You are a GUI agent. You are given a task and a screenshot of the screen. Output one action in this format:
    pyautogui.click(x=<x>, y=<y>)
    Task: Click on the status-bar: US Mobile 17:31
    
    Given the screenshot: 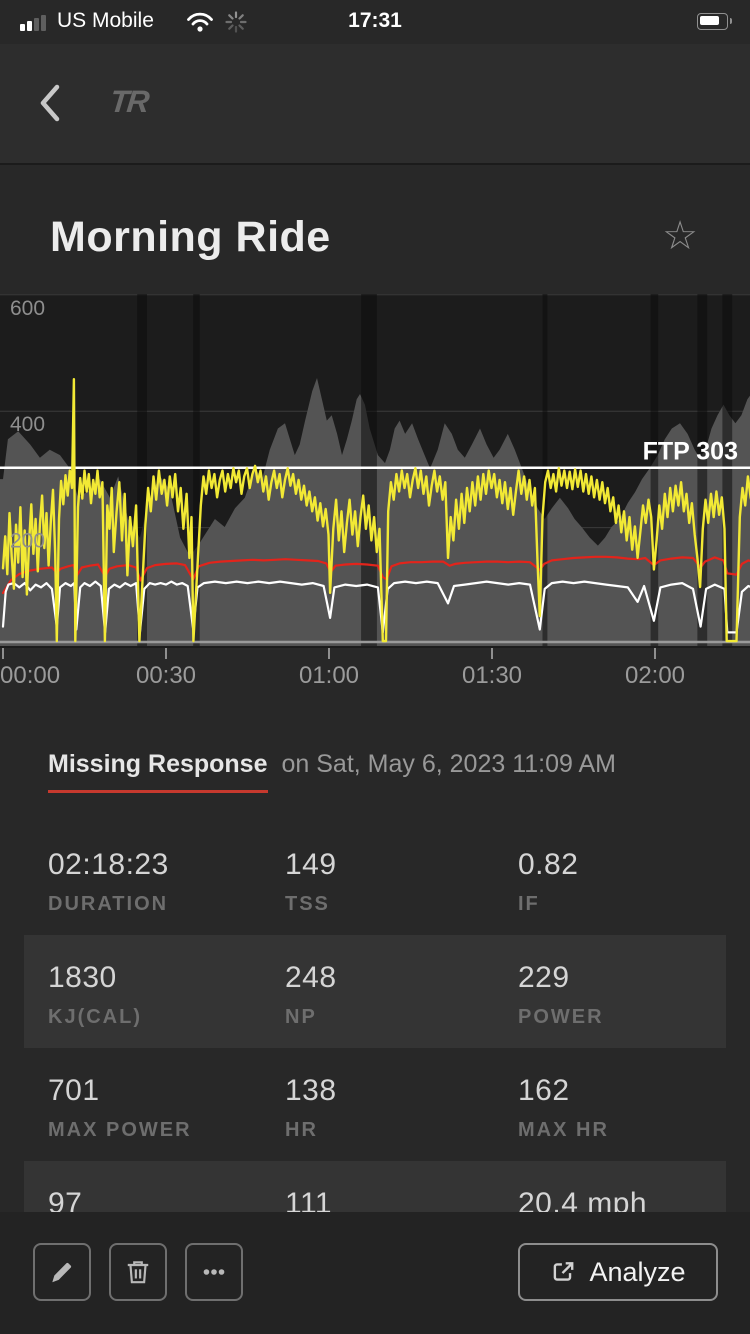 What is the action you would take?
    pyautogui.click(x=375, y=22)
    